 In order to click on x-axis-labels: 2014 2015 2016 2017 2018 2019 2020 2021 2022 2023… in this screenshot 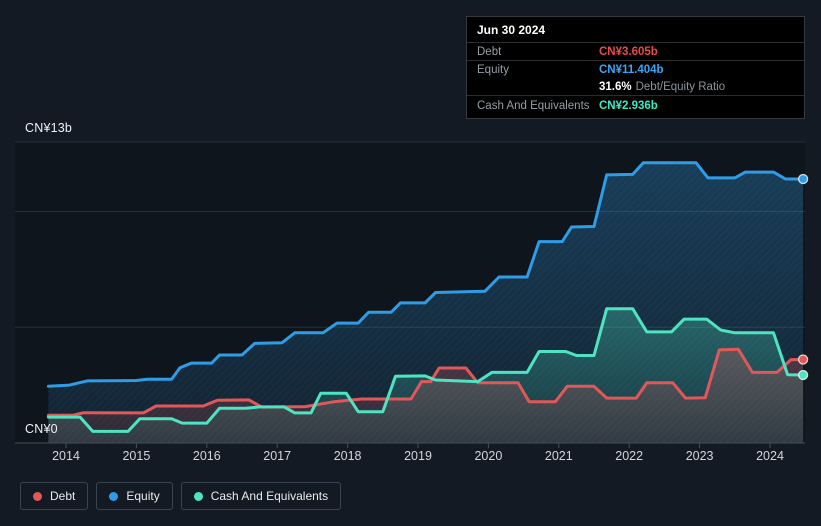, I will do `click(410, 457)`.